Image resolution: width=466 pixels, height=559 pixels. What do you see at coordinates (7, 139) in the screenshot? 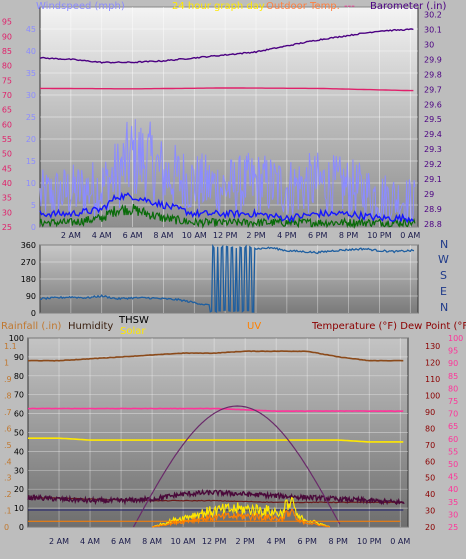
I see `temp-tick: 55` at bounding box center [7, 139].